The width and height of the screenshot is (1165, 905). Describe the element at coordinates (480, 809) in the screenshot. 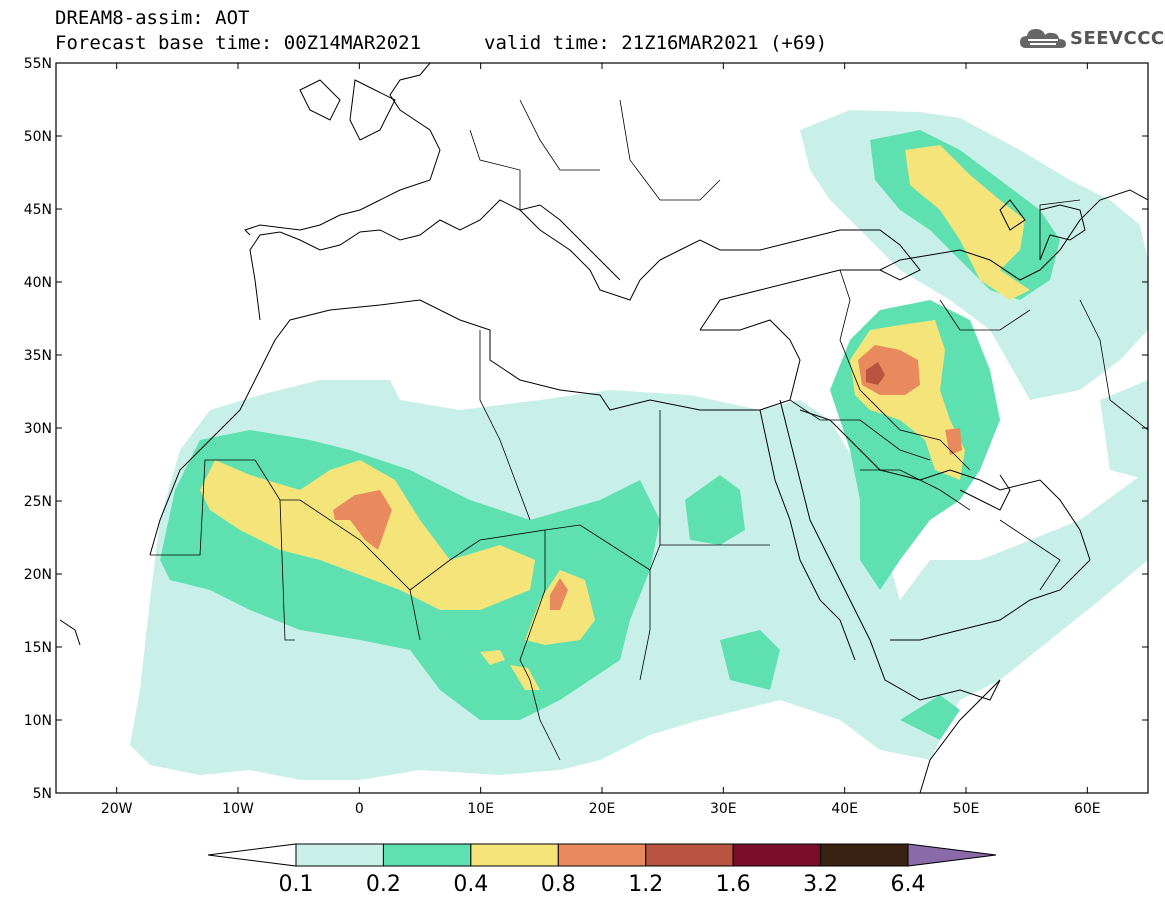

I see `lon-label: 10E` at that location.